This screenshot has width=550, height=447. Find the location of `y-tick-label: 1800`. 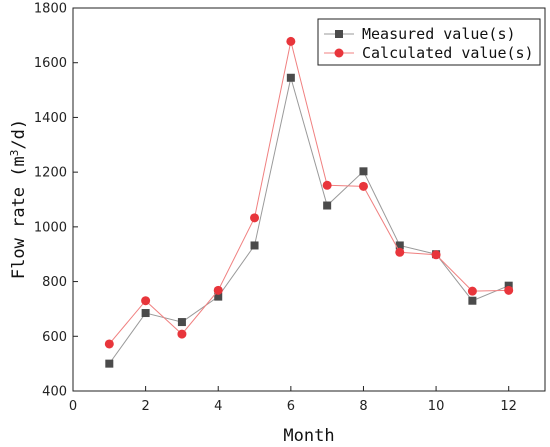

y-tick-label: 1800 is located at coordinates (50, 9).